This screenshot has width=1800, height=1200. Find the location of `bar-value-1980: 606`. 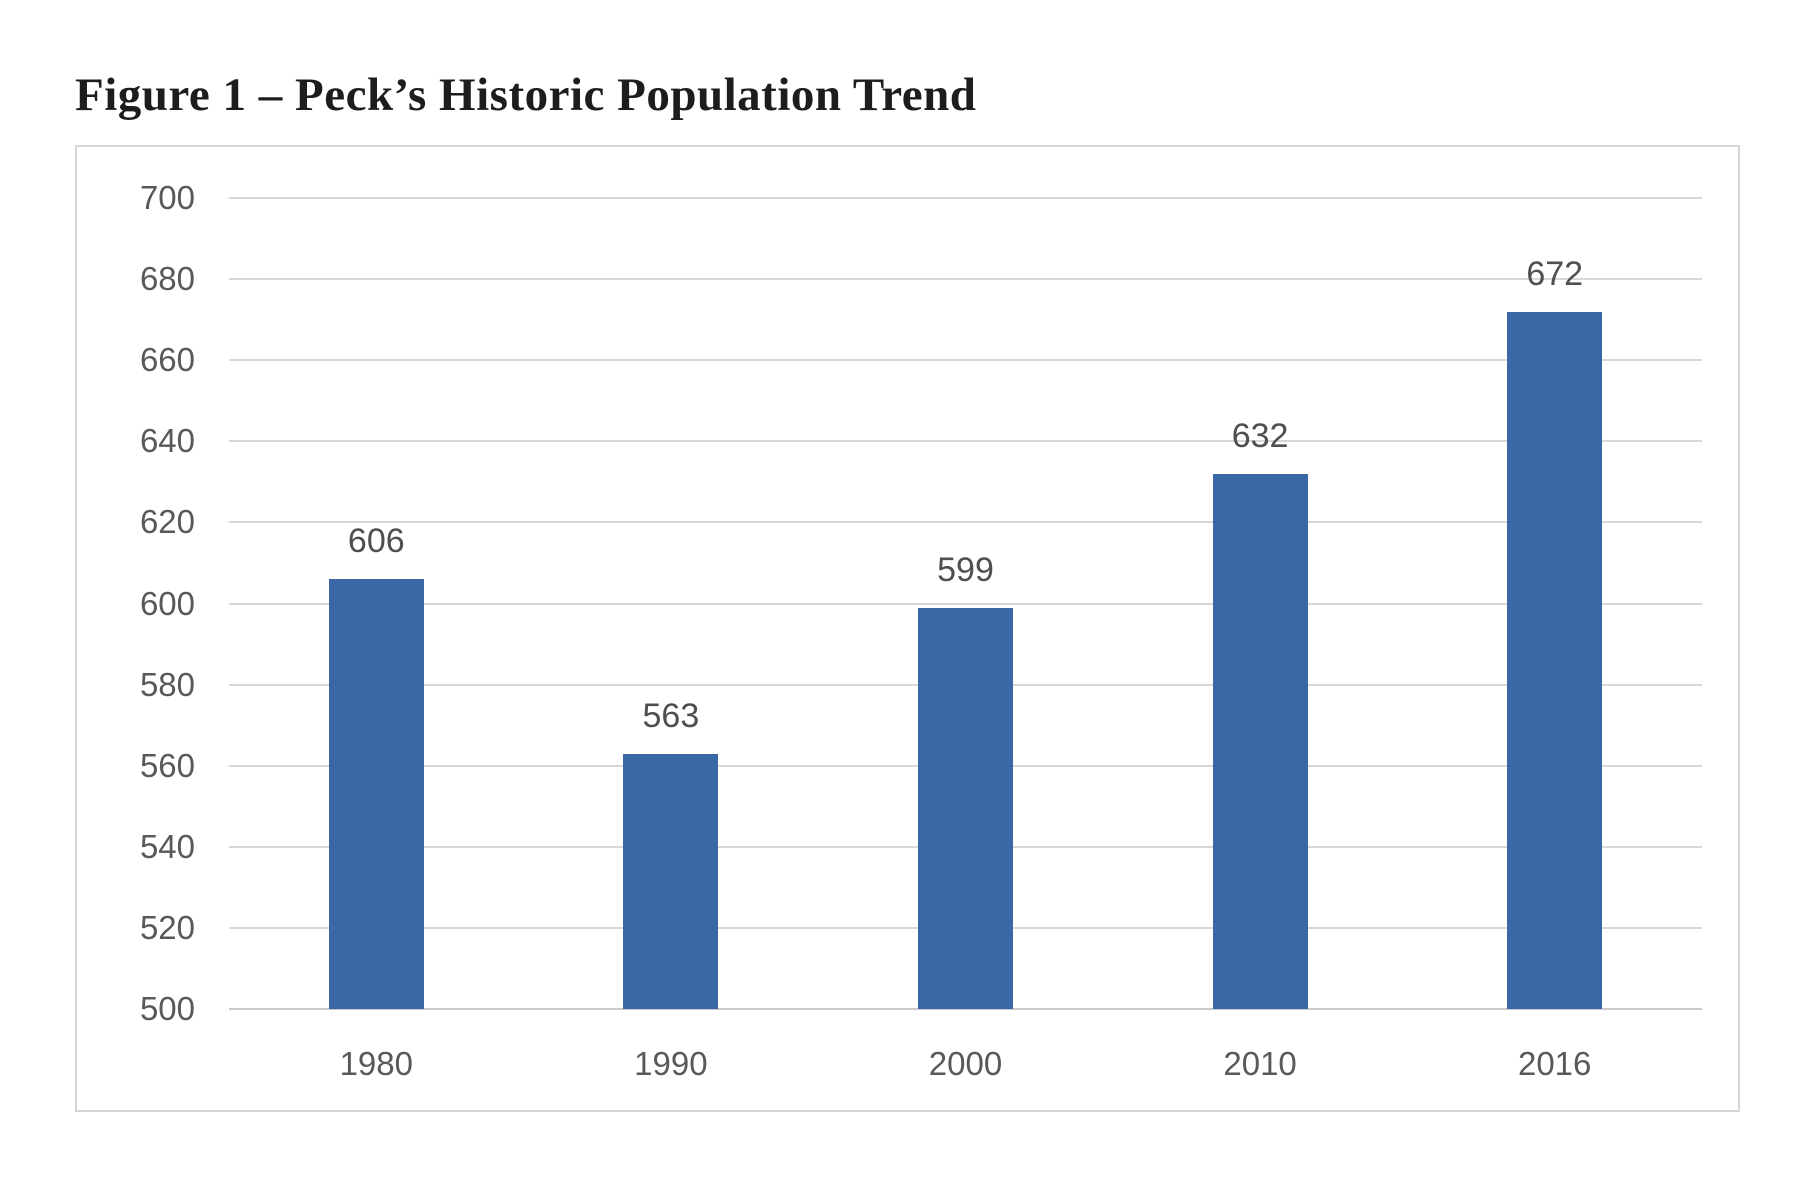

bar-value-1980: 606 is located at coordinates (376, 541).